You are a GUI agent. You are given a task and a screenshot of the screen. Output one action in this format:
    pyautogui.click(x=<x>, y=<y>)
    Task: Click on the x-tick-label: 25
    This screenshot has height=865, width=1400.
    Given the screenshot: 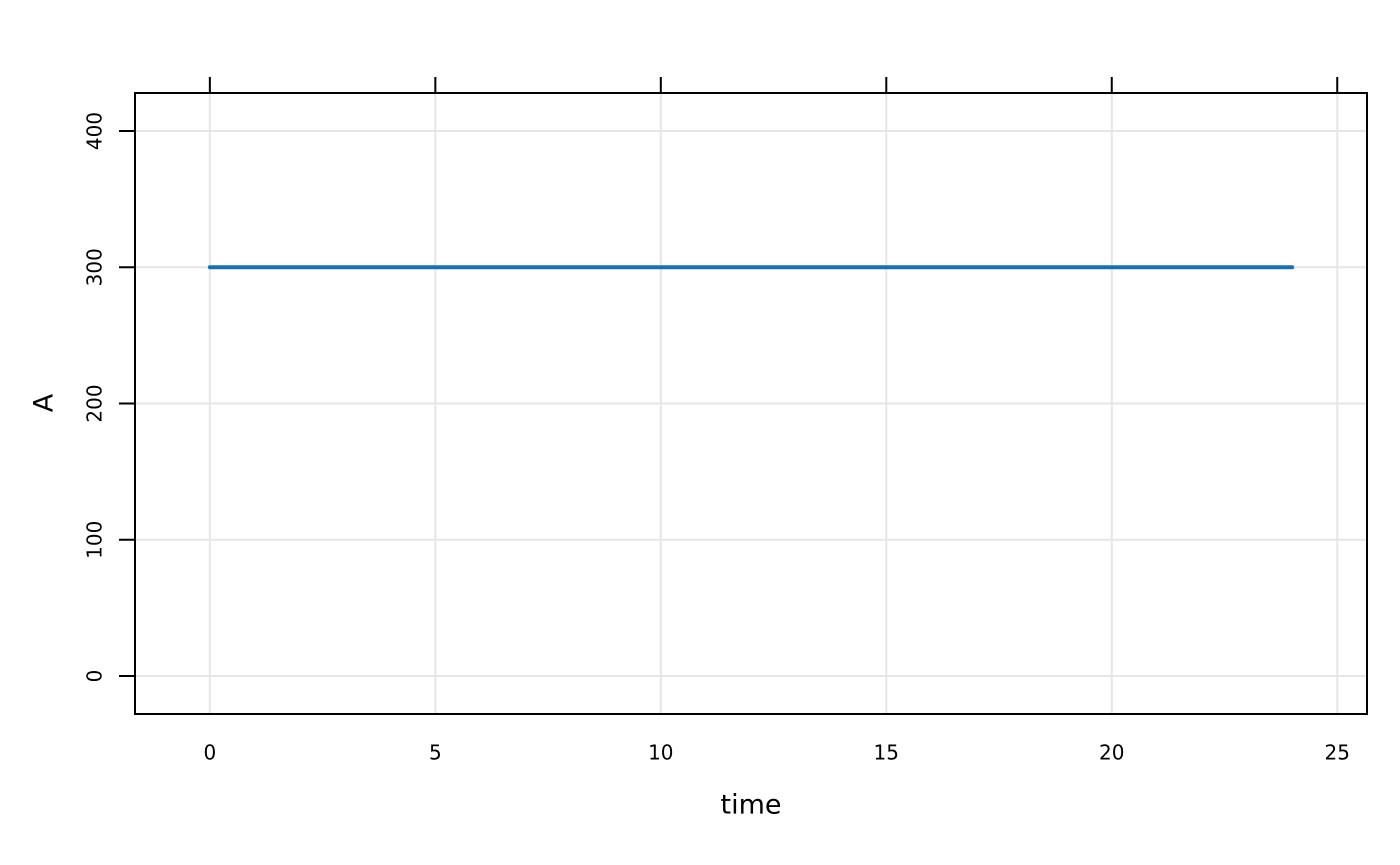 What is the action you would take?
    pyautogui.click(x=1337, y=753)
    